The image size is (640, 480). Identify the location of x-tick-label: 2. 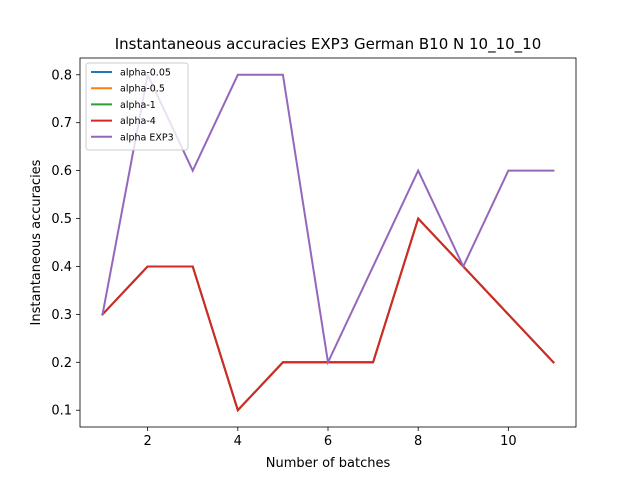
(147, 441).